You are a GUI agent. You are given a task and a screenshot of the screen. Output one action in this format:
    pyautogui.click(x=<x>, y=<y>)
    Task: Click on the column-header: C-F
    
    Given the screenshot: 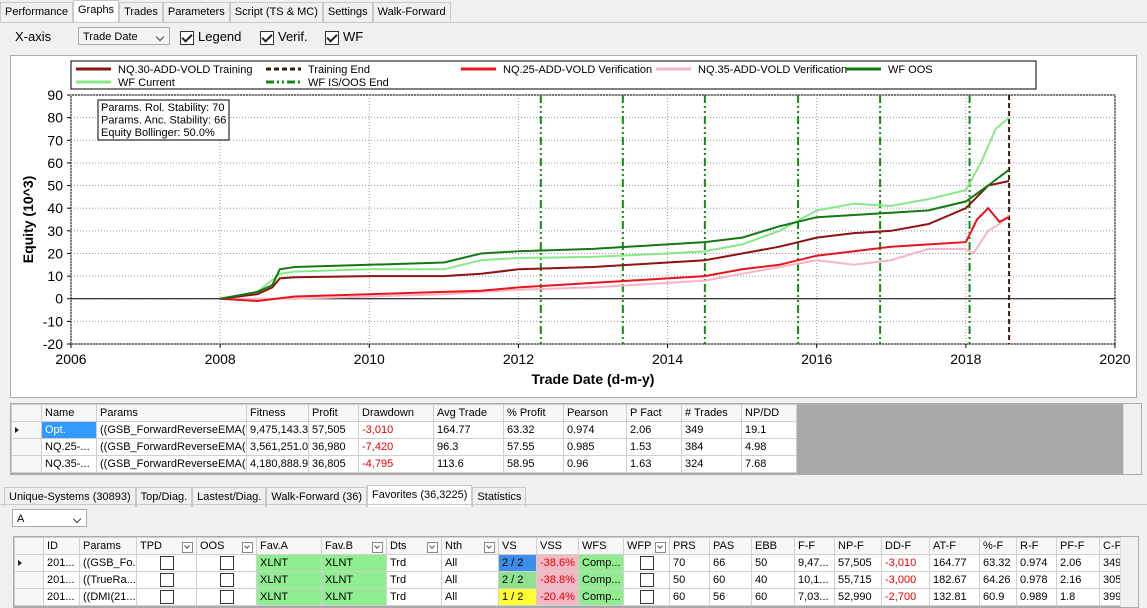 What is the action you would take?
    pyautogui.click(x=1110, y=546)
    